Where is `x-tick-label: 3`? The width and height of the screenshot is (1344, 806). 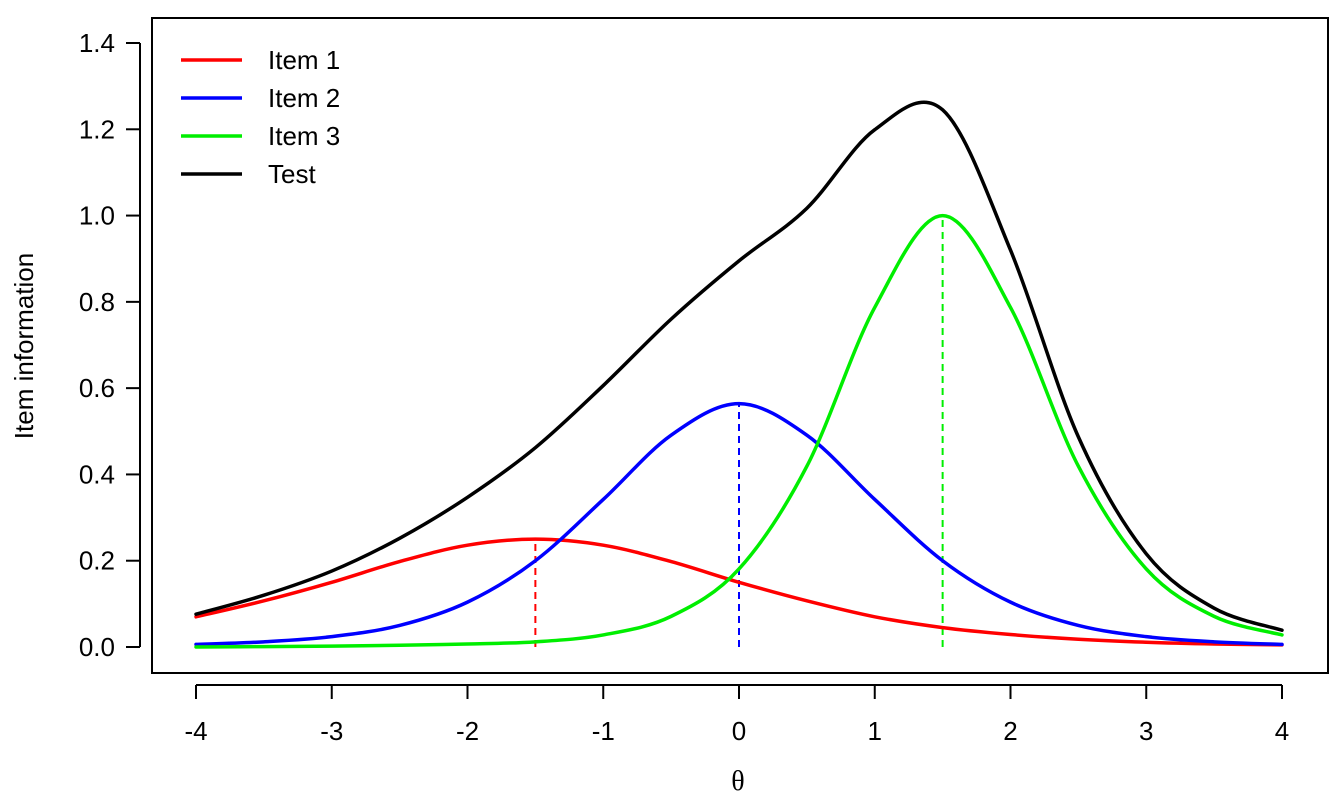
x-tick-label: 3 is located at coordinates (1146, 731).